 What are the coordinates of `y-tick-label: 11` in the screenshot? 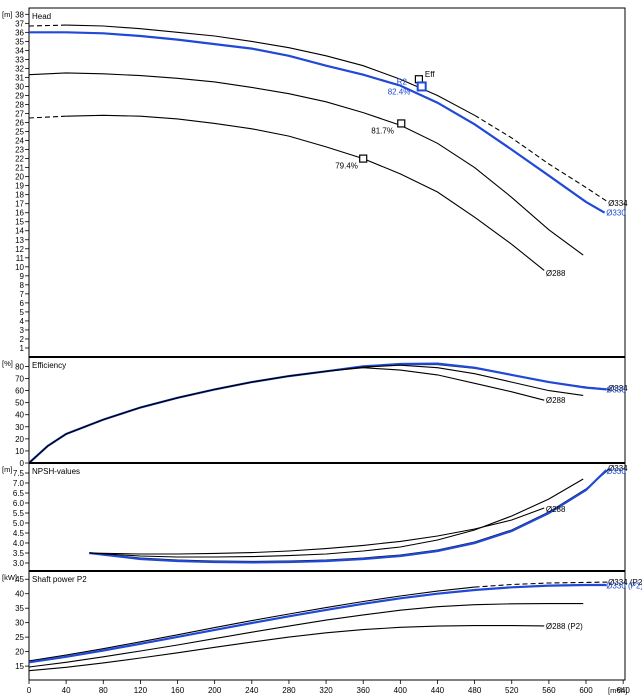 It's located at (20, 258).